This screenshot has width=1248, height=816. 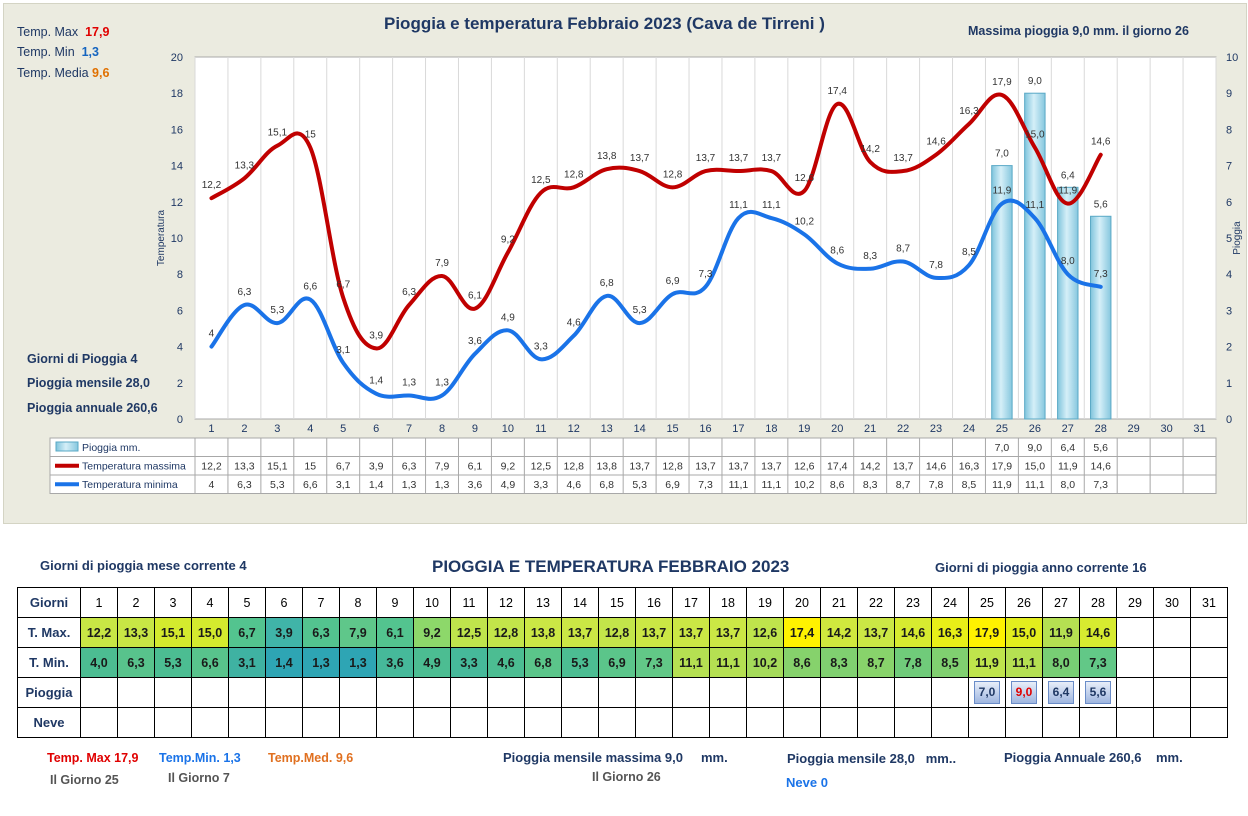 I want to click on y2-tick-label: 5, so click(x=1229, y=239).